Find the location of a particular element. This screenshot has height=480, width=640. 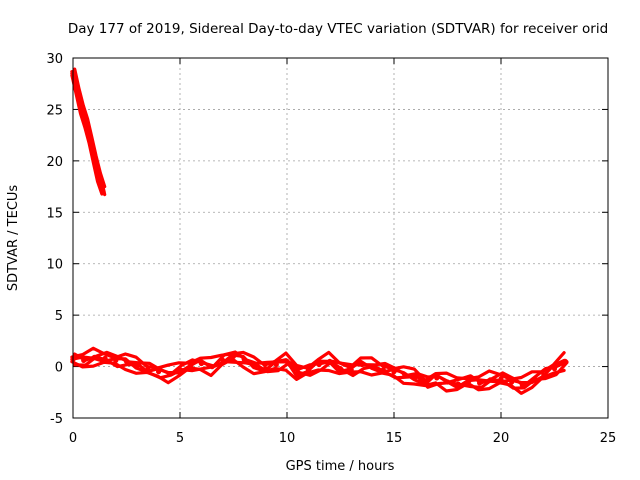

x-tick-label: 20 is located at coordinates (501, 438).